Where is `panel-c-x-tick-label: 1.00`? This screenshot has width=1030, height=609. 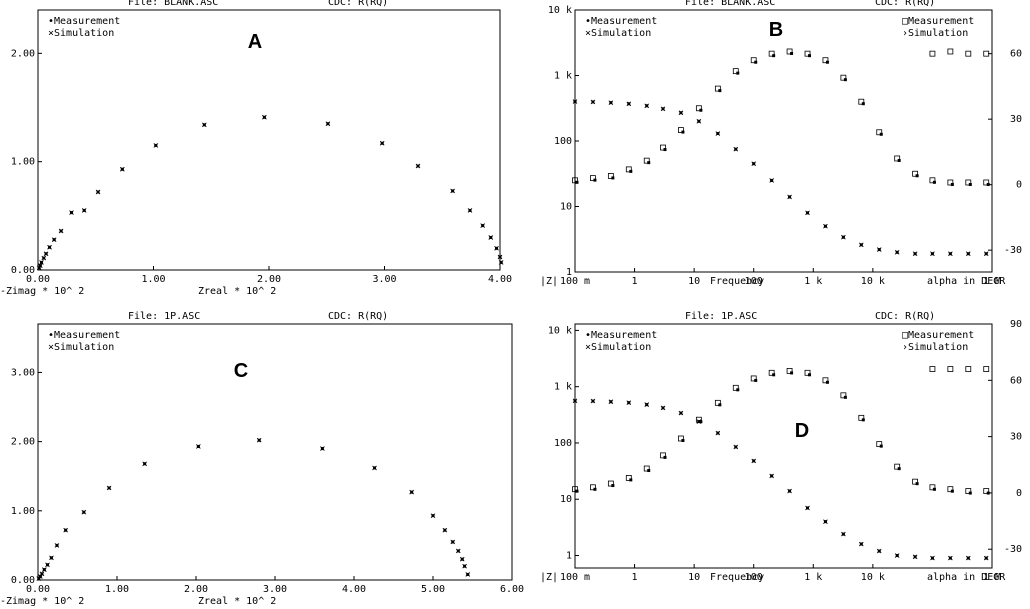
panel-c-x-tick-label: 1.00 is located at coordinates (117, 589).